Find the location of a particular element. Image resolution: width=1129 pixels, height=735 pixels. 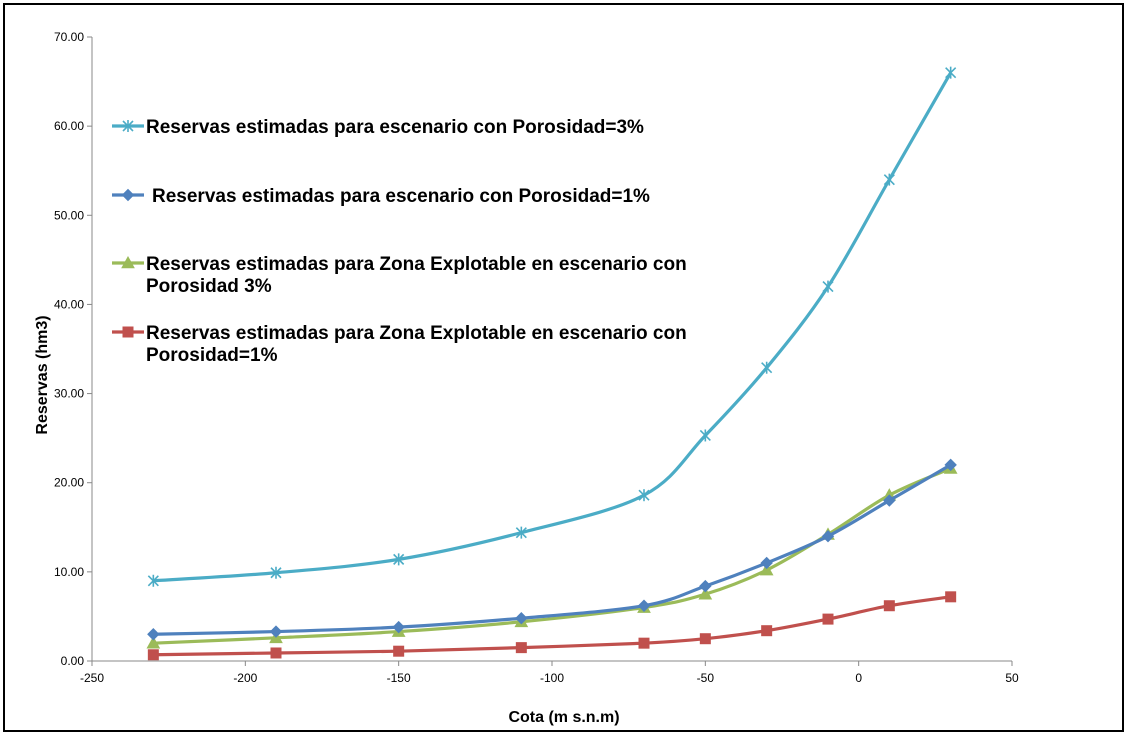

y-tick-label: 20.00 is located at coordinates (69, 483).